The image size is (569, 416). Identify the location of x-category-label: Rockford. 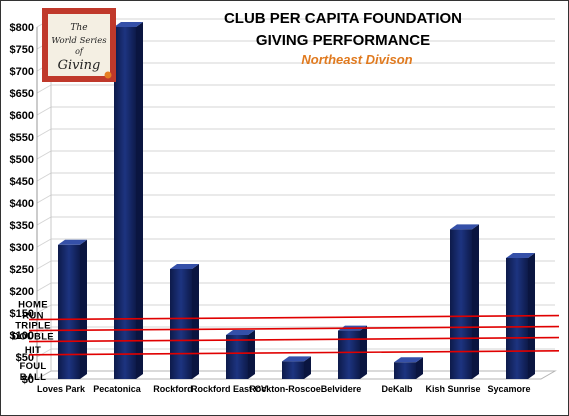
(173, 389).